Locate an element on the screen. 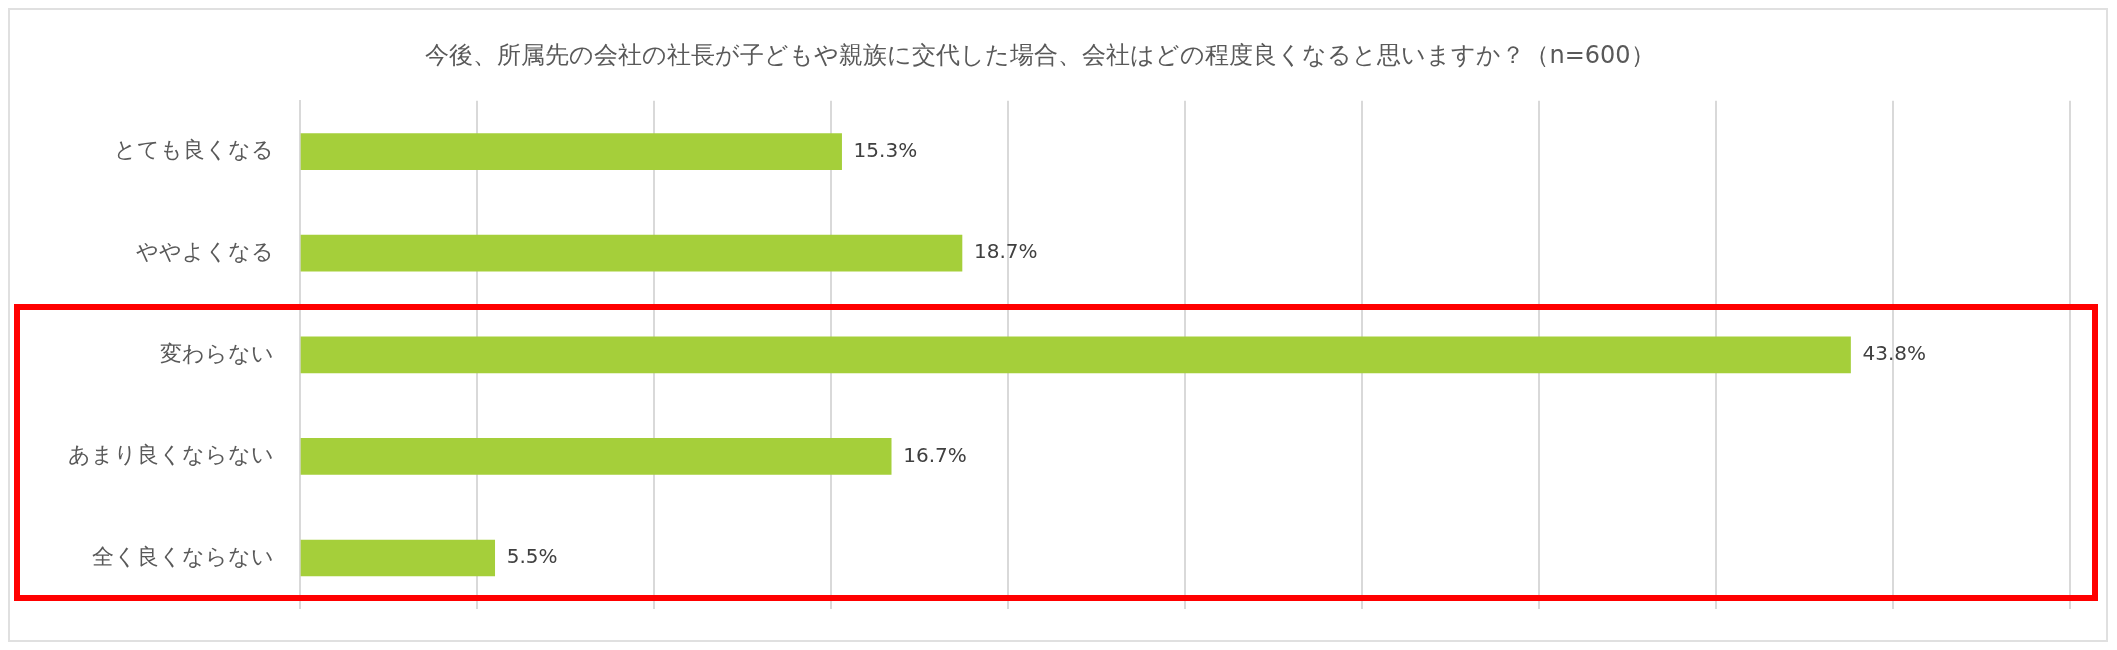 The height and width of the screenshot is (650, 2117). data-label: 16.7% is located at coordinates (935, 454).